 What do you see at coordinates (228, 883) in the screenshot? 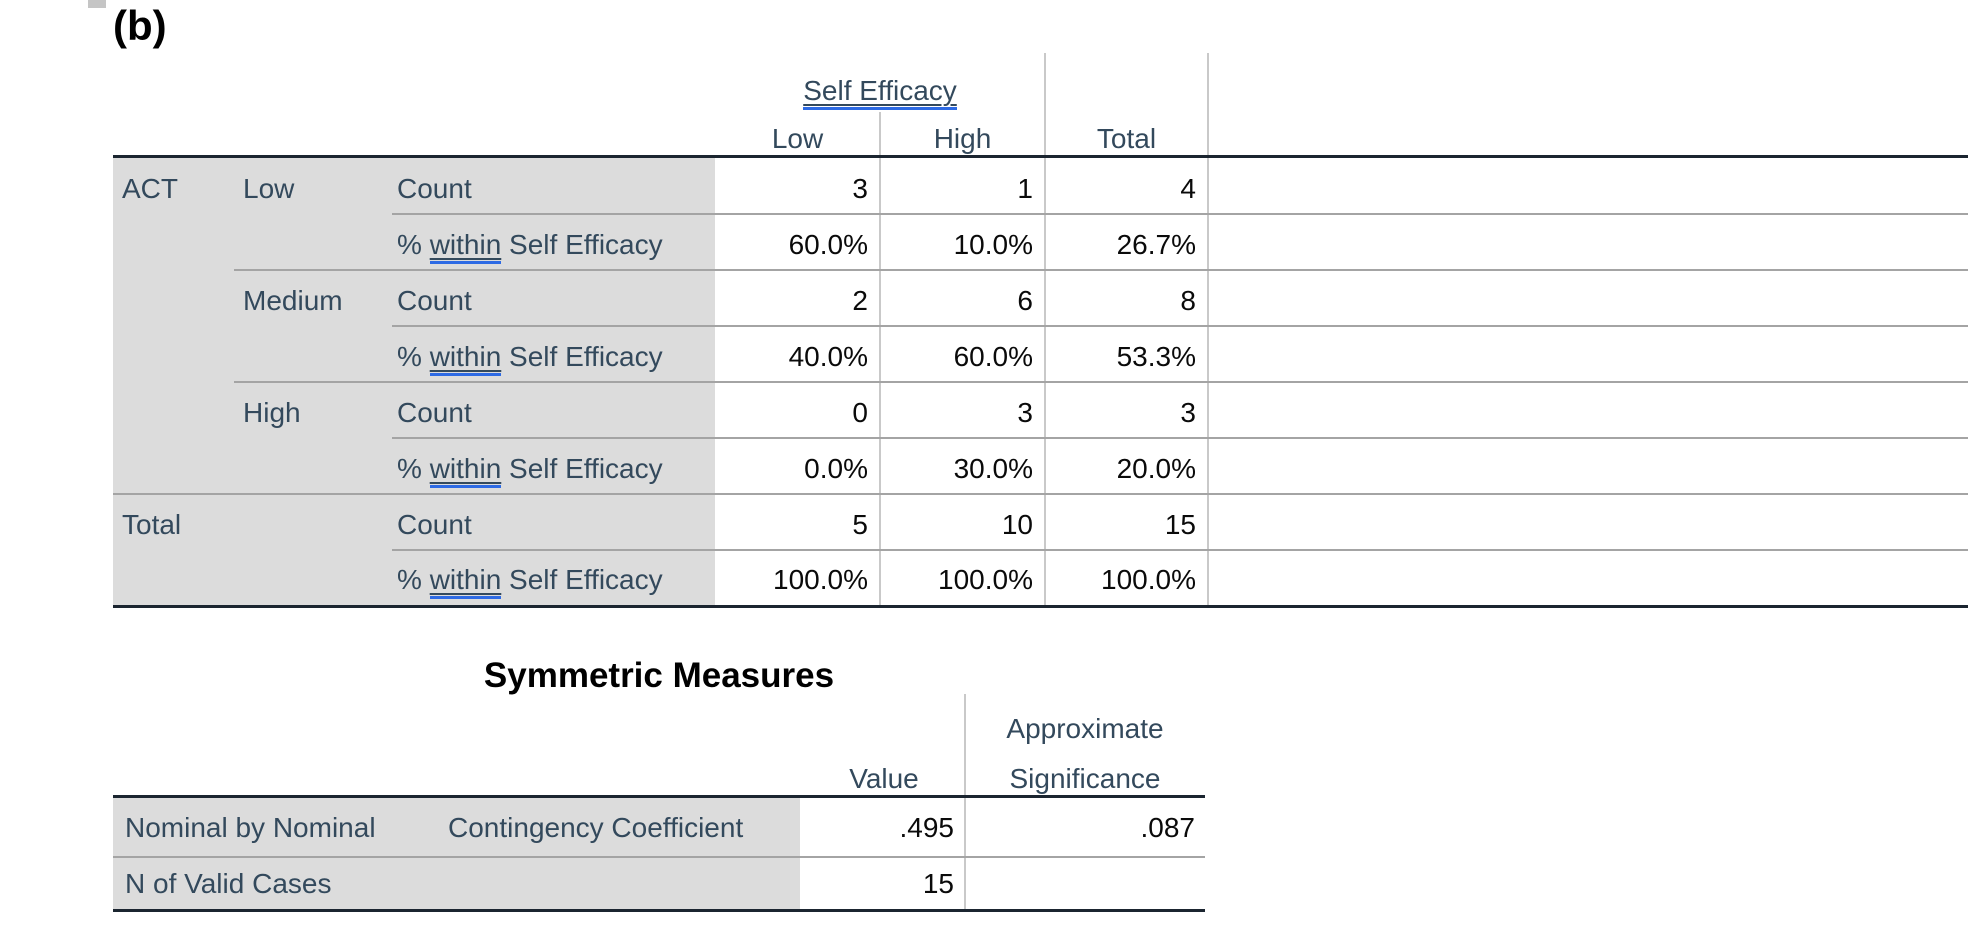
I see `sym-row2-group: N of Valid Cases` at bounding box center [228, 883].